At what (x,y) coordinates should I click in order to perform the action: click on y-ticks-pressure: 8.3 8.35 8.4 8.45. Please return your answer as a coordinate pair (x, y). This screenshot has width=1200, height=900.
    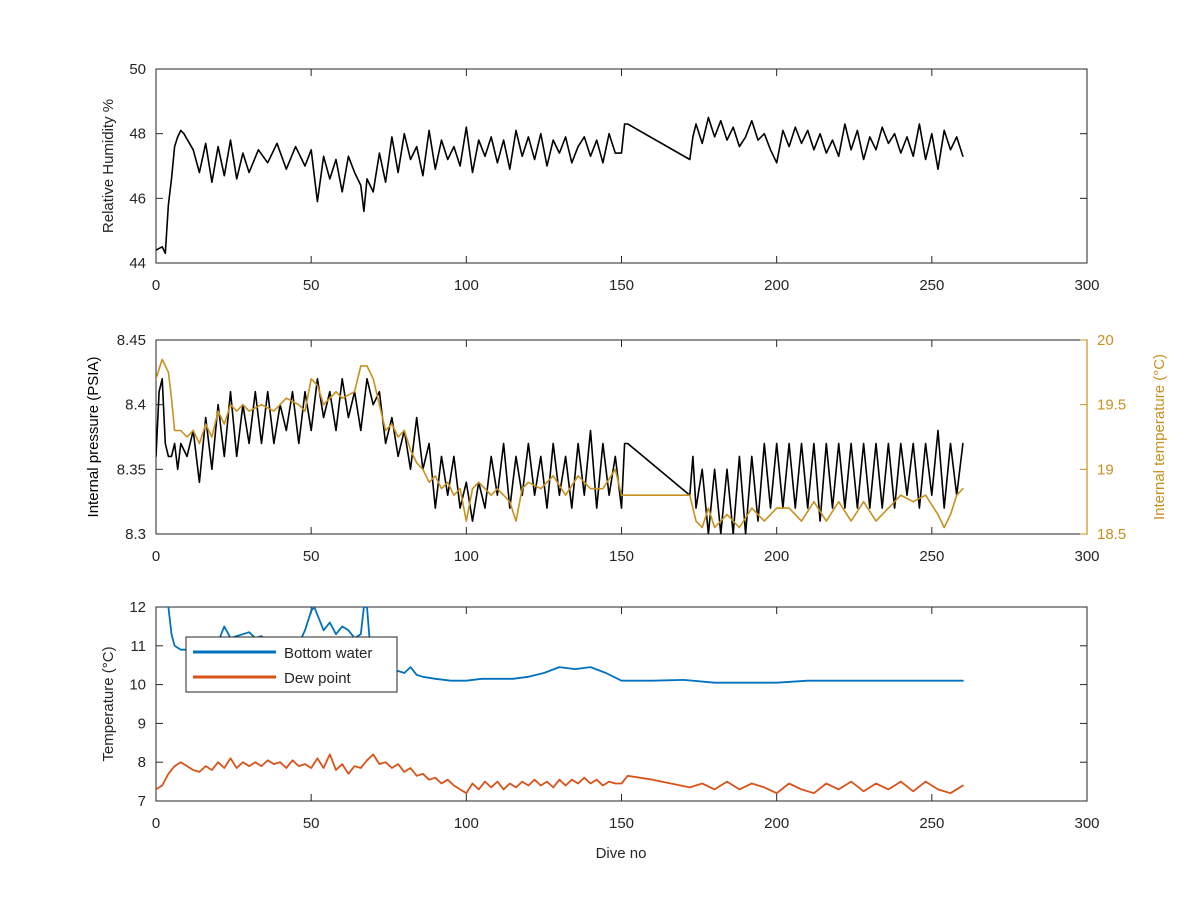
    Looking at the image, I should click on (140, 437).